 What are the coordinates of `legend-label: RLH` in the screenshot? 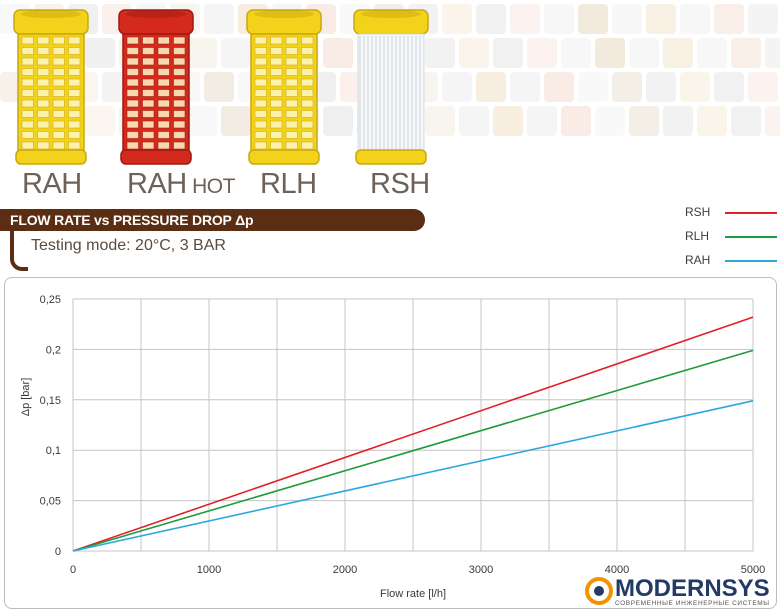 It's located at (697, 236).